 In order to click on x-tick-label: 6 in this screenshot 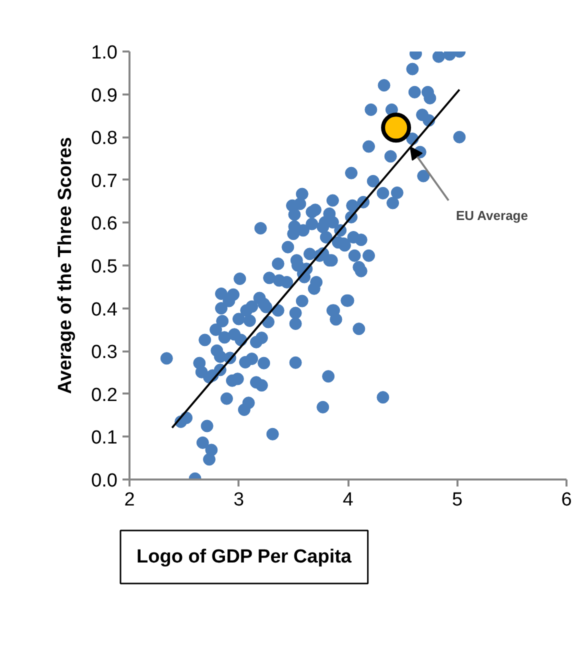, I will do `click(566, 500)`.